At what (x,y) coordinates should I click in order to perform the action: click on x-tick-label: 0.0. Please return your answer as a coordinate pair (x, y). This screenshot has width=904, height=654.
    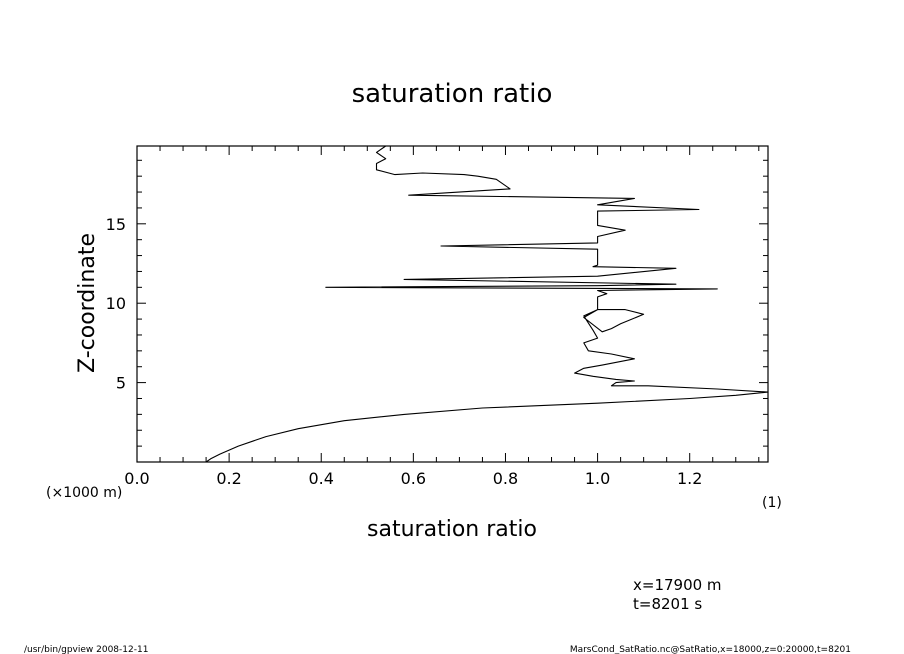
    Looking at the image, I should click on (136, 478).